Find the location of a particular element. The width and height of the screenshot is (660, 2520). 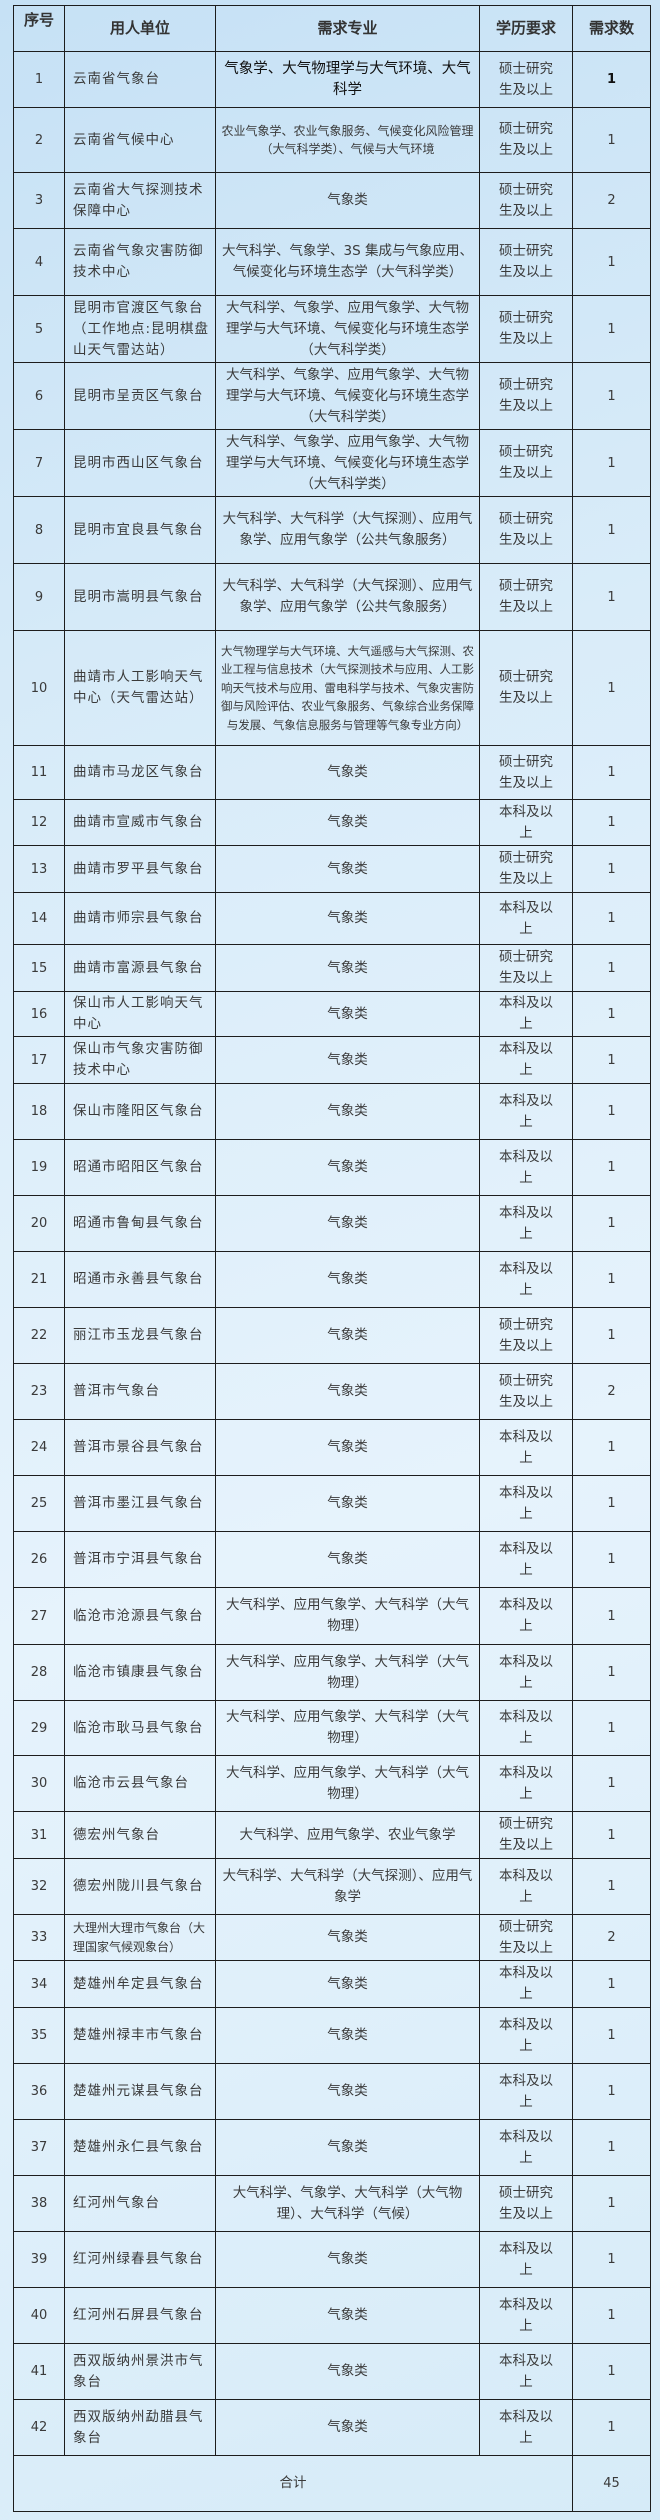

header-unit: 用人单位 is located at coordinates (140, 28).